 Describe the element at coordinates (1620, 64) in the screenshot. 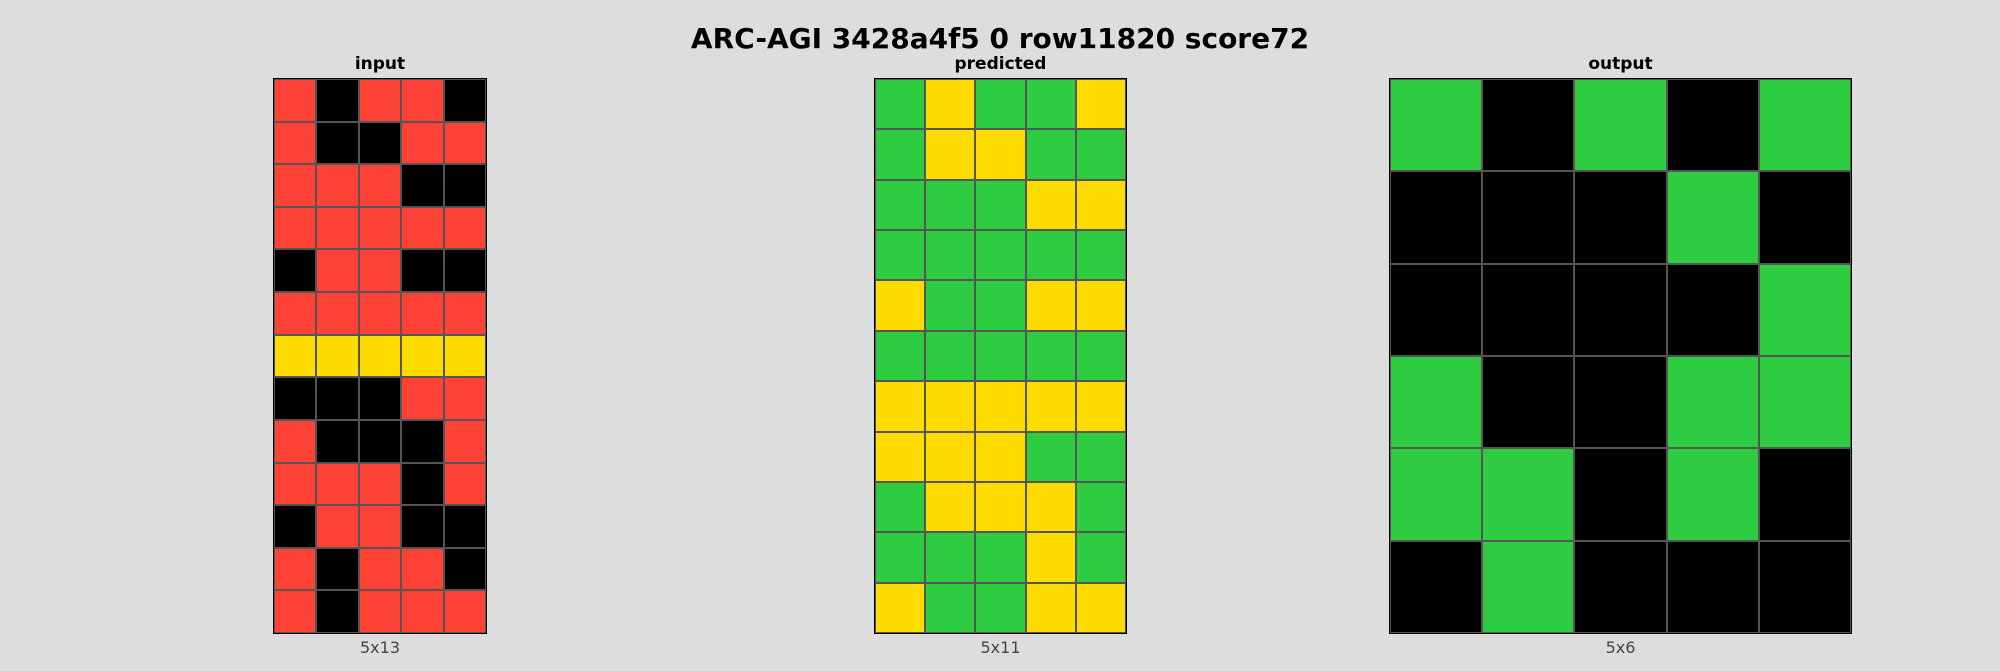

I see `output-panel-label: output` at that location.